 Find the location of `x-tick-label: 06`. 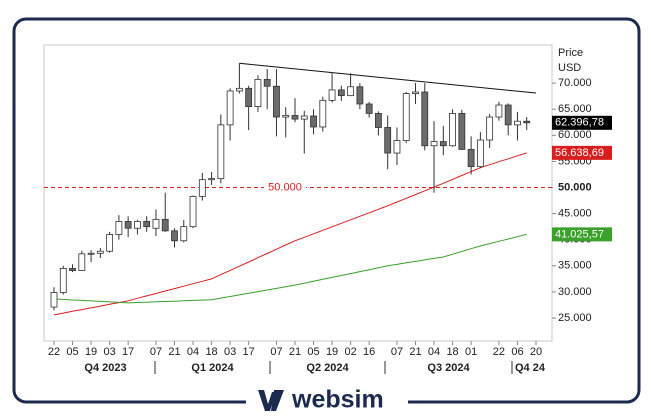

x-tick-label: 06 is located at coordinates (517, 352).